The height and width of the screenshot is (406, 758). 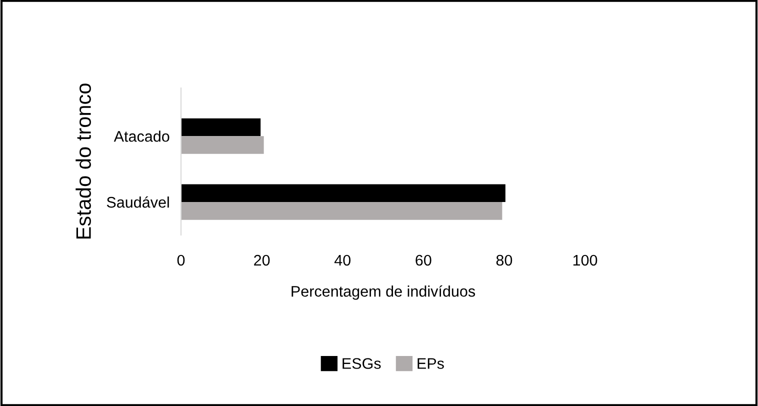 I want to click on x-tick-label: 20, so click(x=262, y=260).